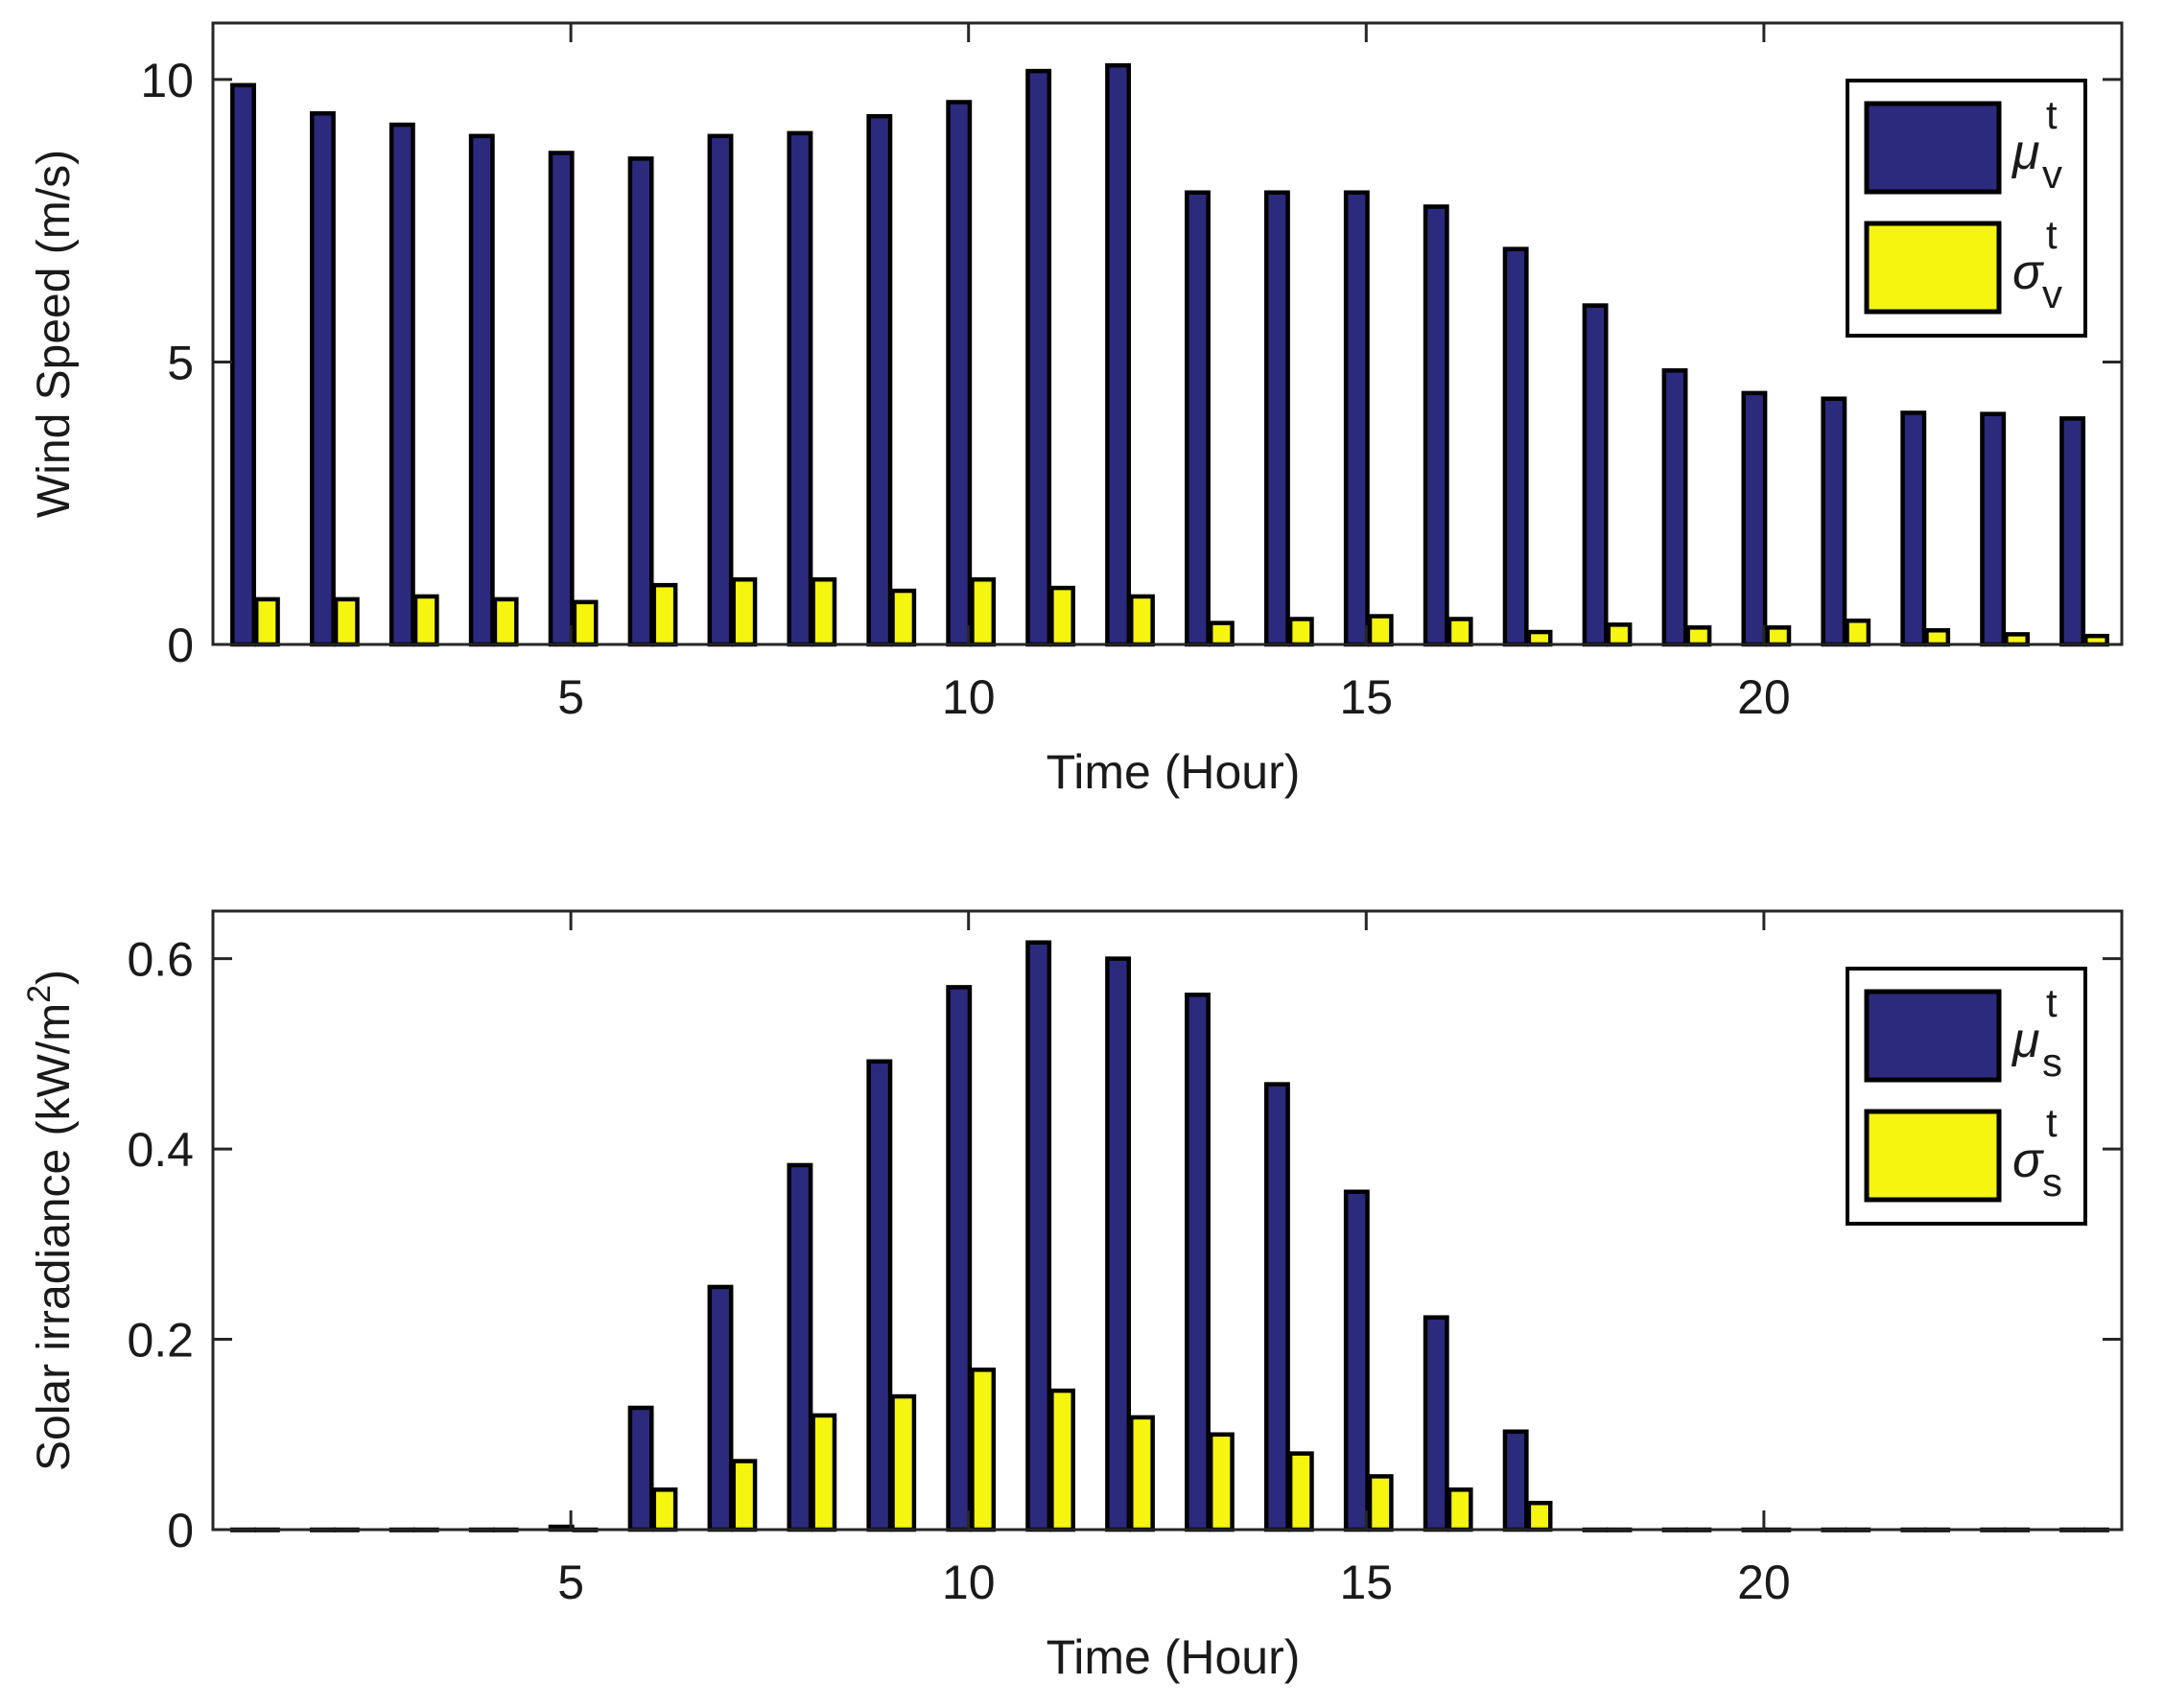  I want to click on y-tick-label: 0.6, so click(161, 960).